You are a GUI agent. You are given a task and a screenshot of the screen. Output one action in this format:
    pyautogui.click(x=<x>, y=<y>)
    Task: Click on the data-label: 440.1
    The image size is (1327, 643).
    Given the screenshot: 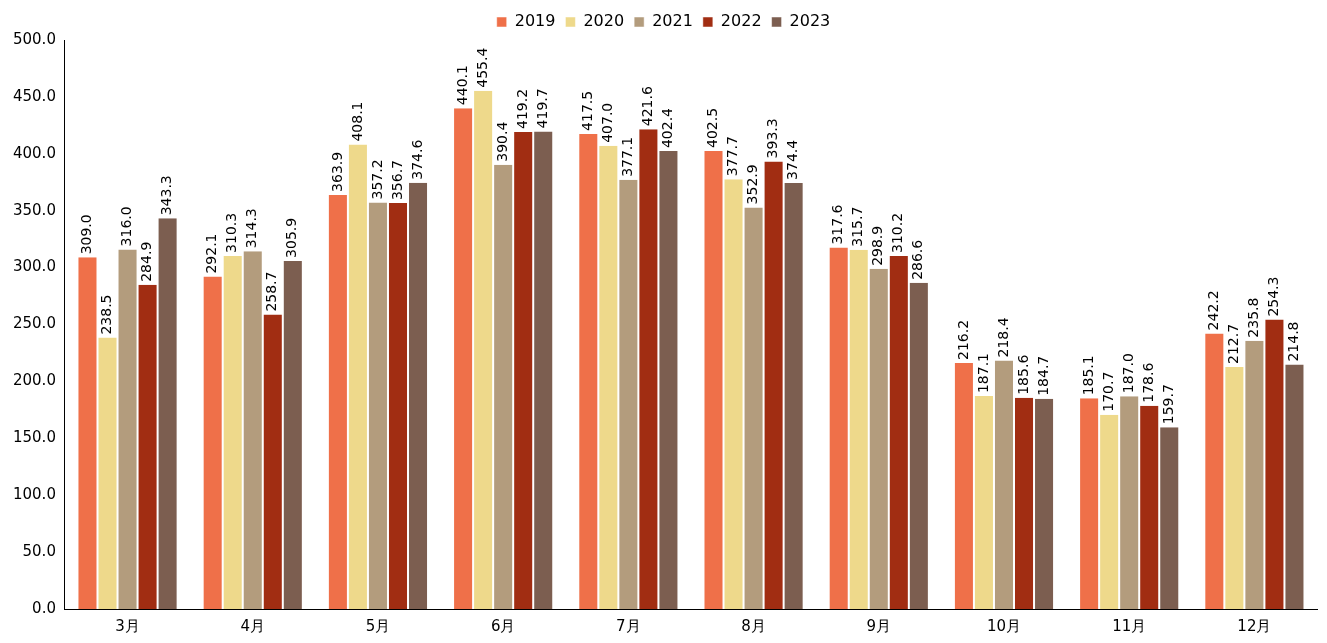 What is the action you would take?
    pyautogui.click(x=461, y=85)
    